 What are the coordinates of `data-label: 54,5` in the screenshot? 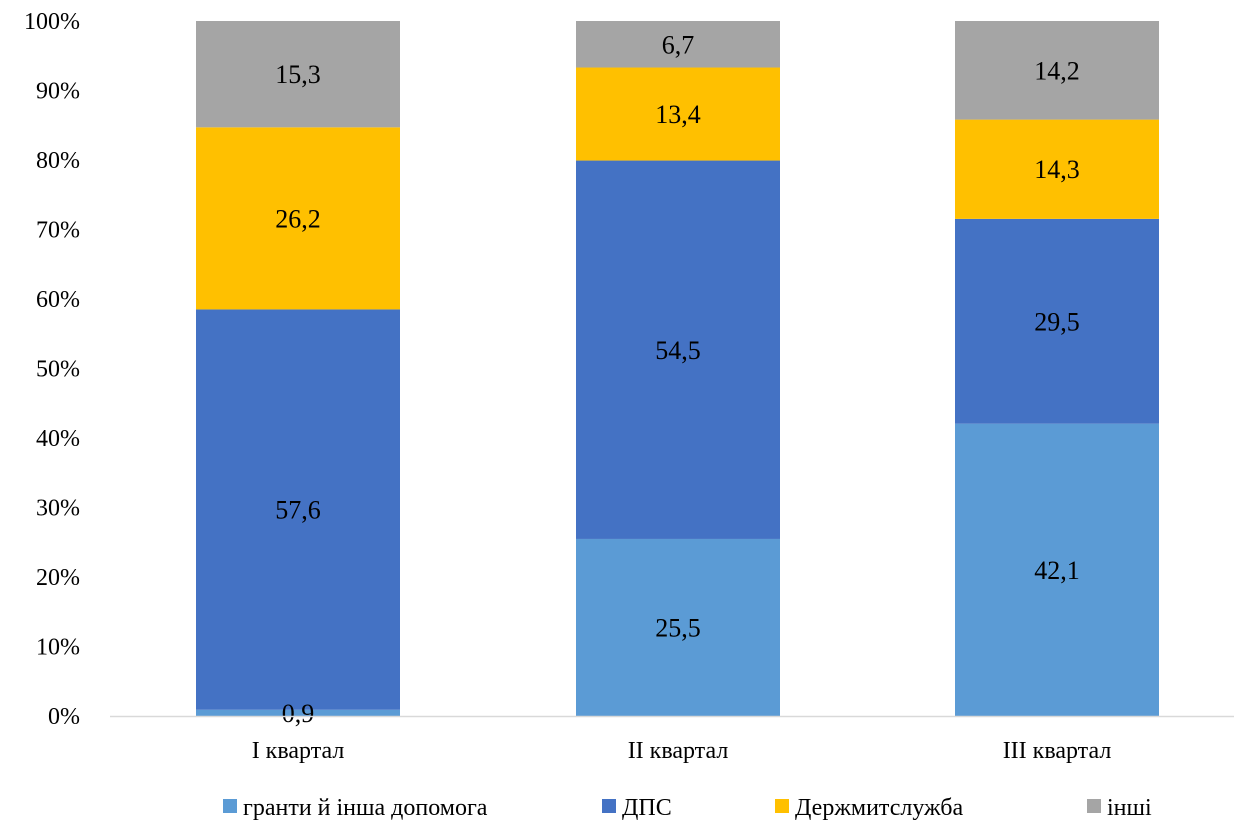 It's located at (678, 350).